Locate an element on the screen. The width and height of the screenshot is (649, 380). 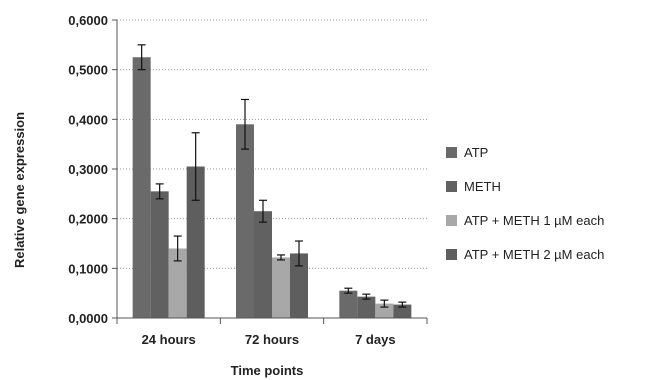
x-tick-label: 72 hours is located at coordinates (272, 339).